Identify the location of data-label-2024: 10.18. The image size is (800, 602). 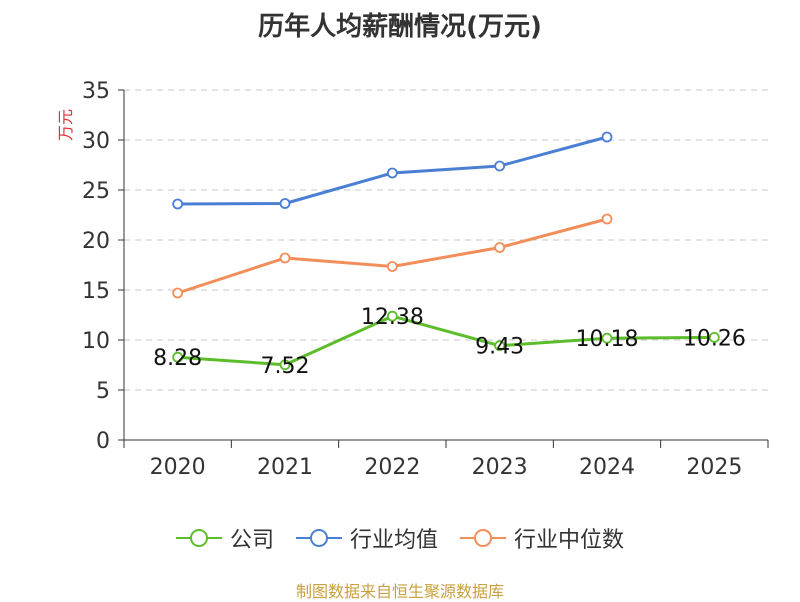
(607, 339).